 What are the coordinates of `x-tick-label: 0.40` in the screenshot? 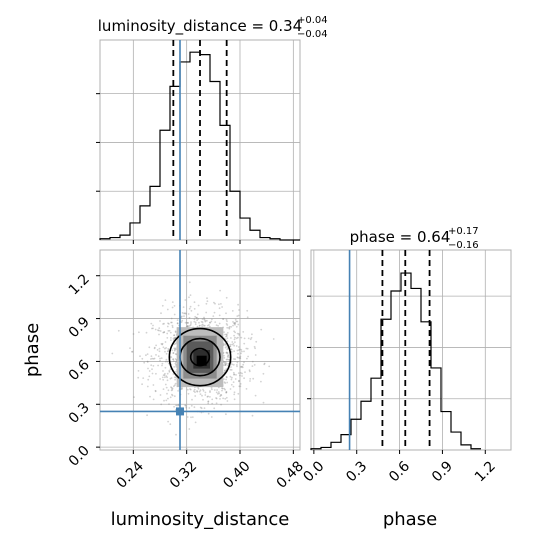 It's located at (236, 474).